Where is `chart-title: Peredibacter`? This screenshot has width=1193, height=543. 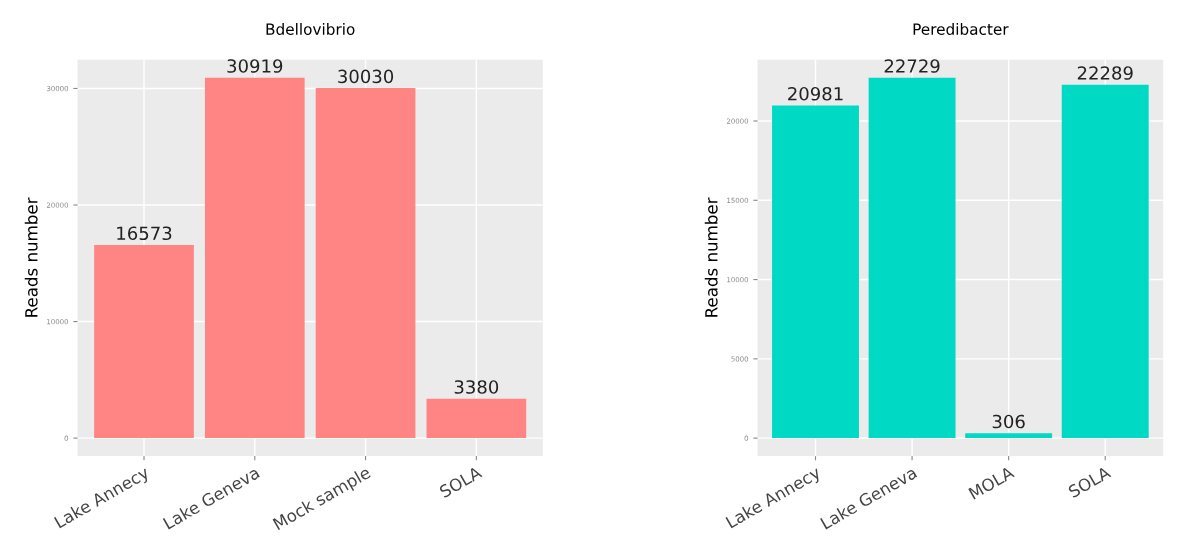 chart-title: Peredibacter is located at coordinates (961, 29).